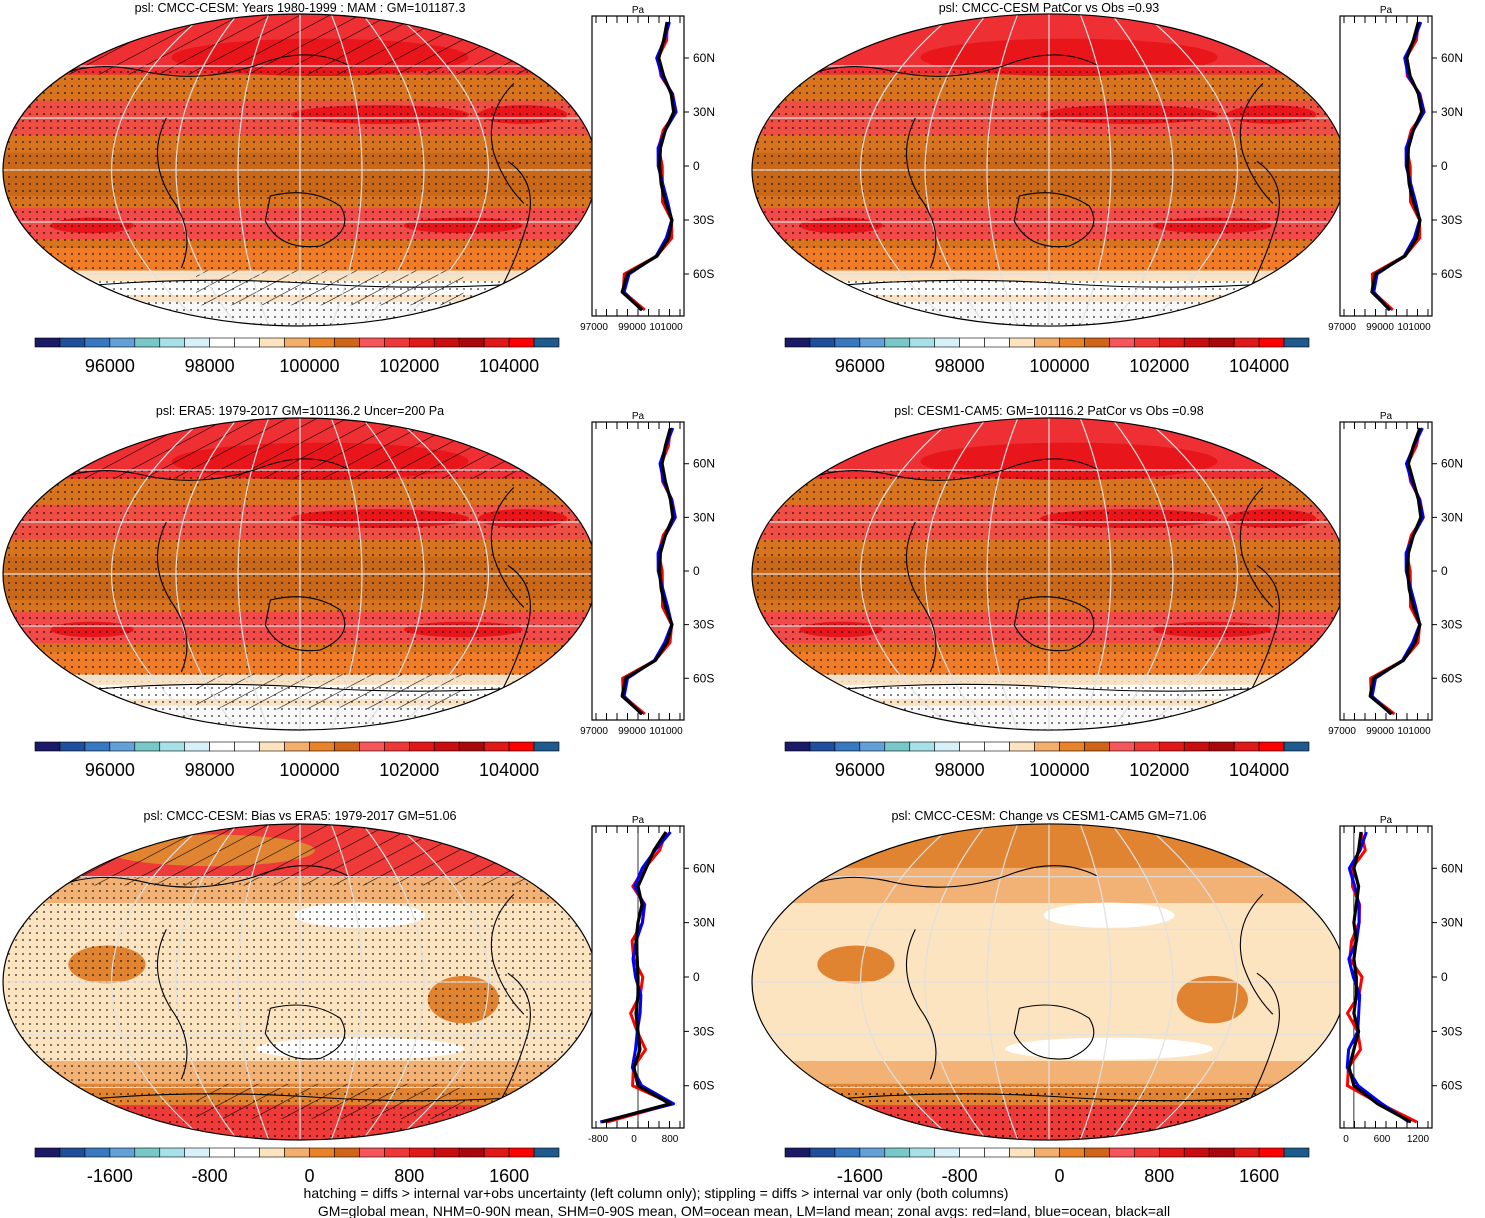 The image size is (1485, 1218). I want to click on colorbar-label: 800, so click(1159, 1176).